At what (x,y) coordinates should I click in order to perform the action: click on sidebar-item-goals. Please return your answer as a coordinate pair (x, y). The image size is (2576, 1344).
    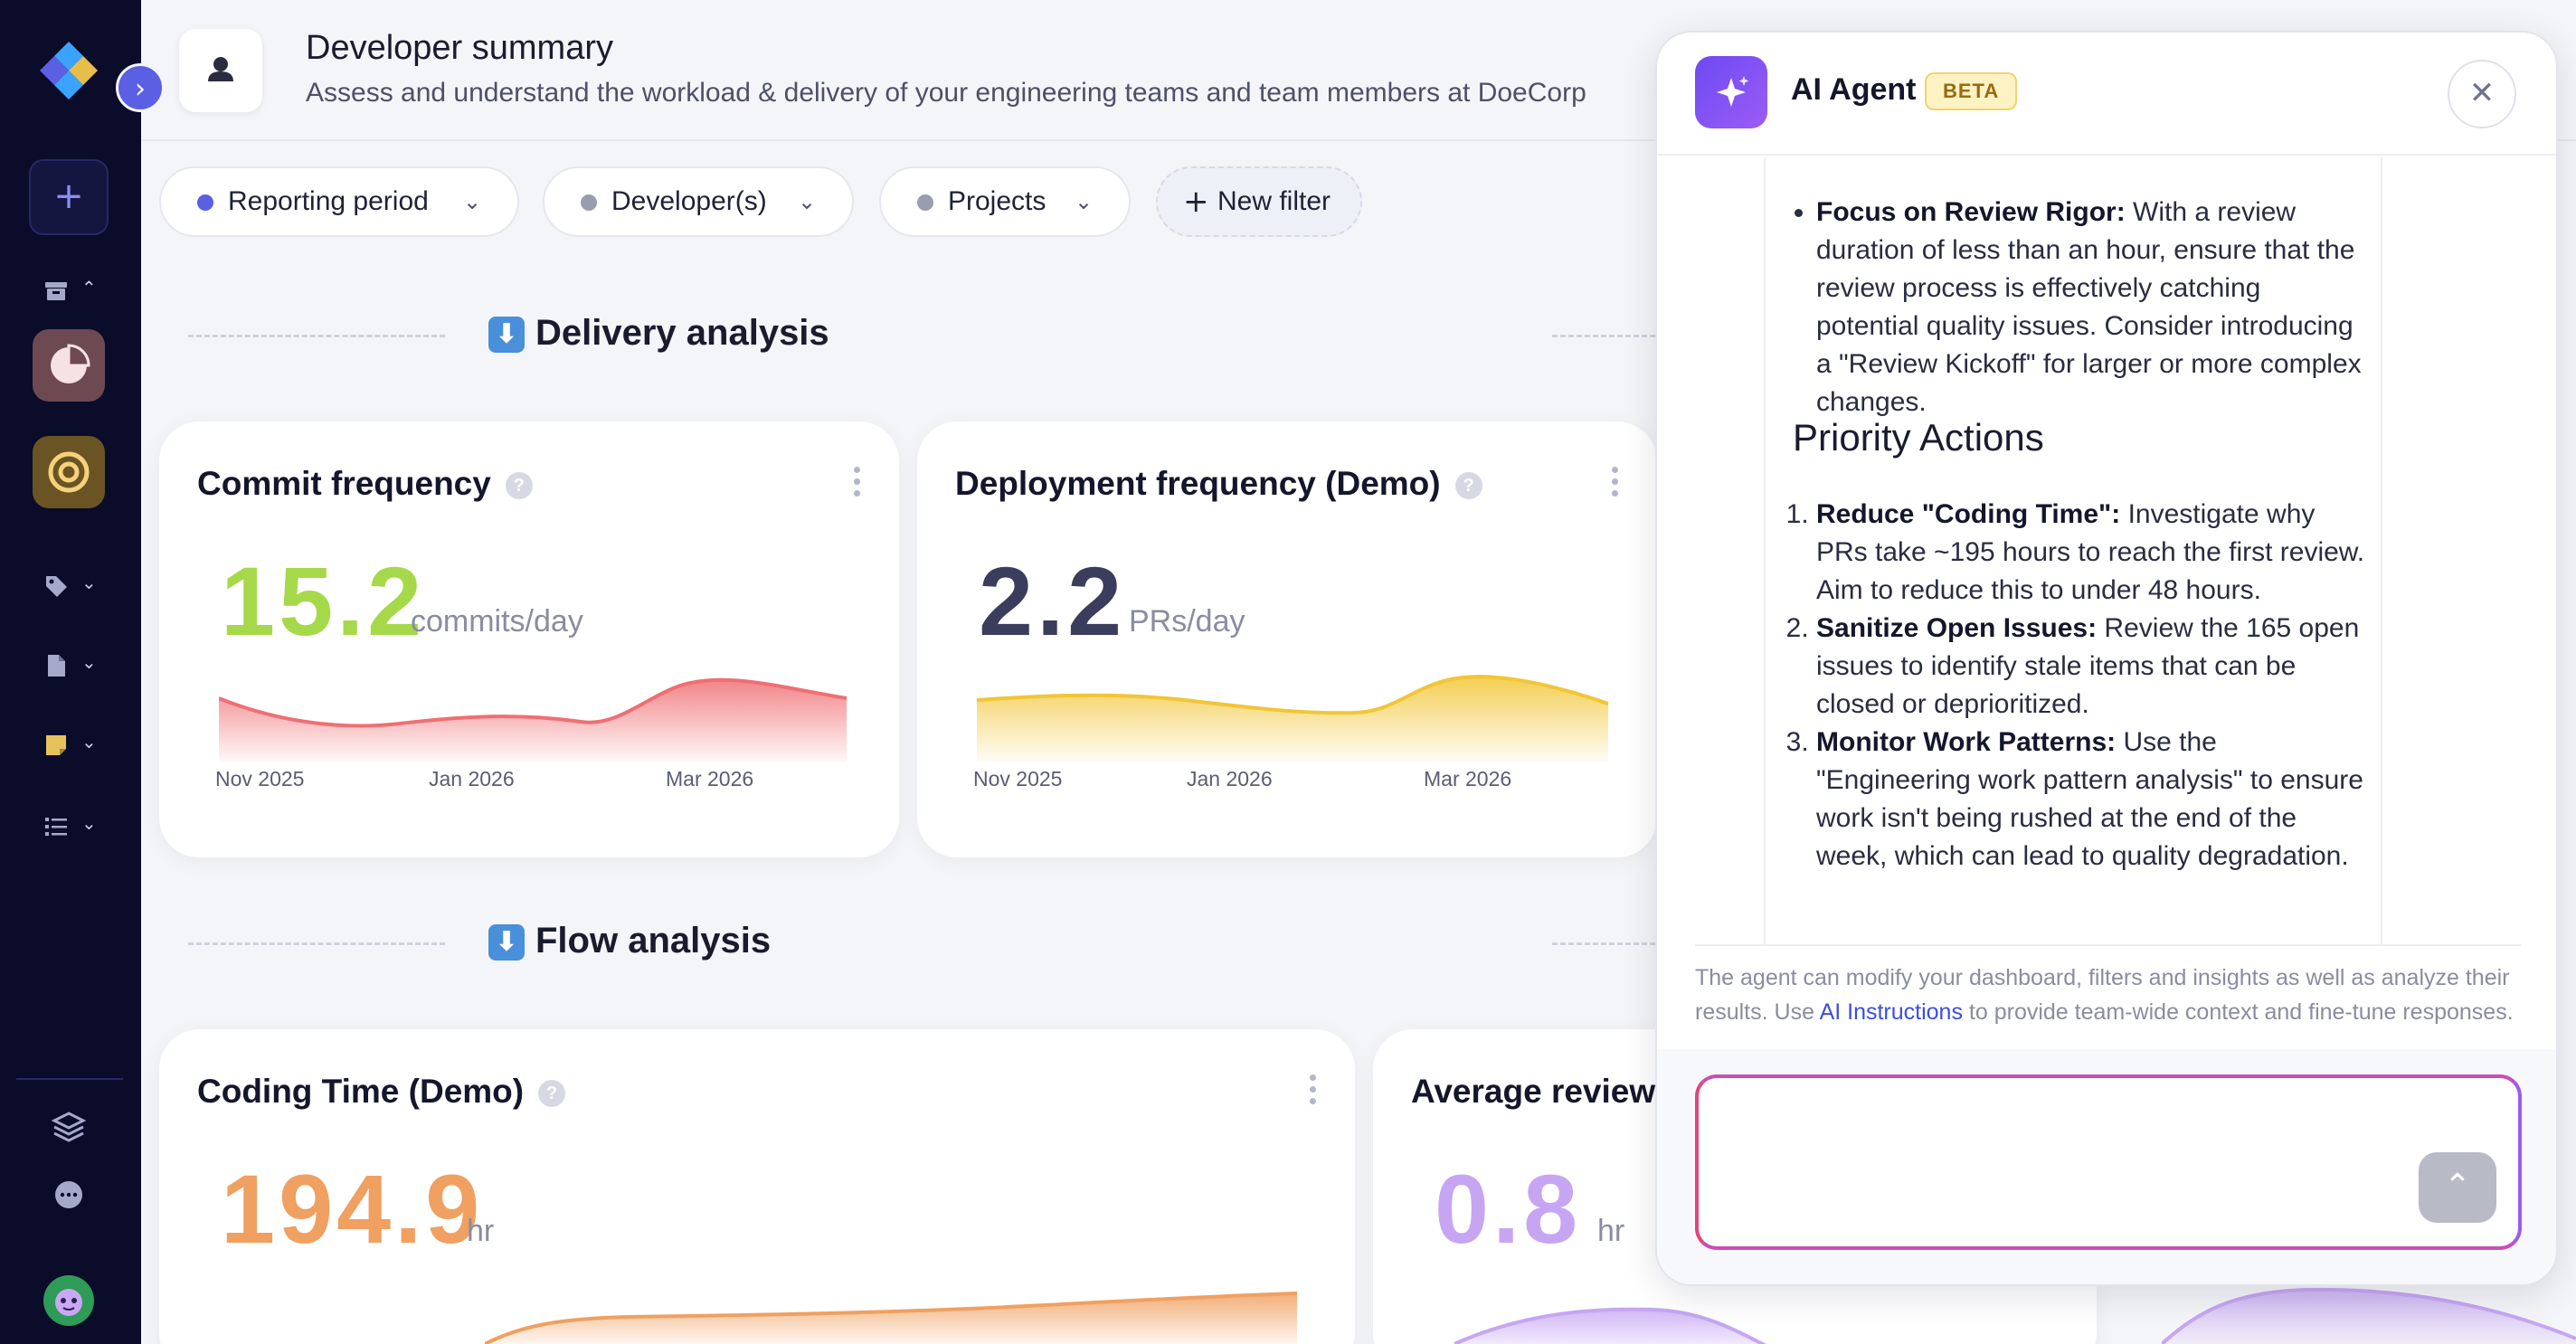
    Looking at the image, I should click on (69, 472).